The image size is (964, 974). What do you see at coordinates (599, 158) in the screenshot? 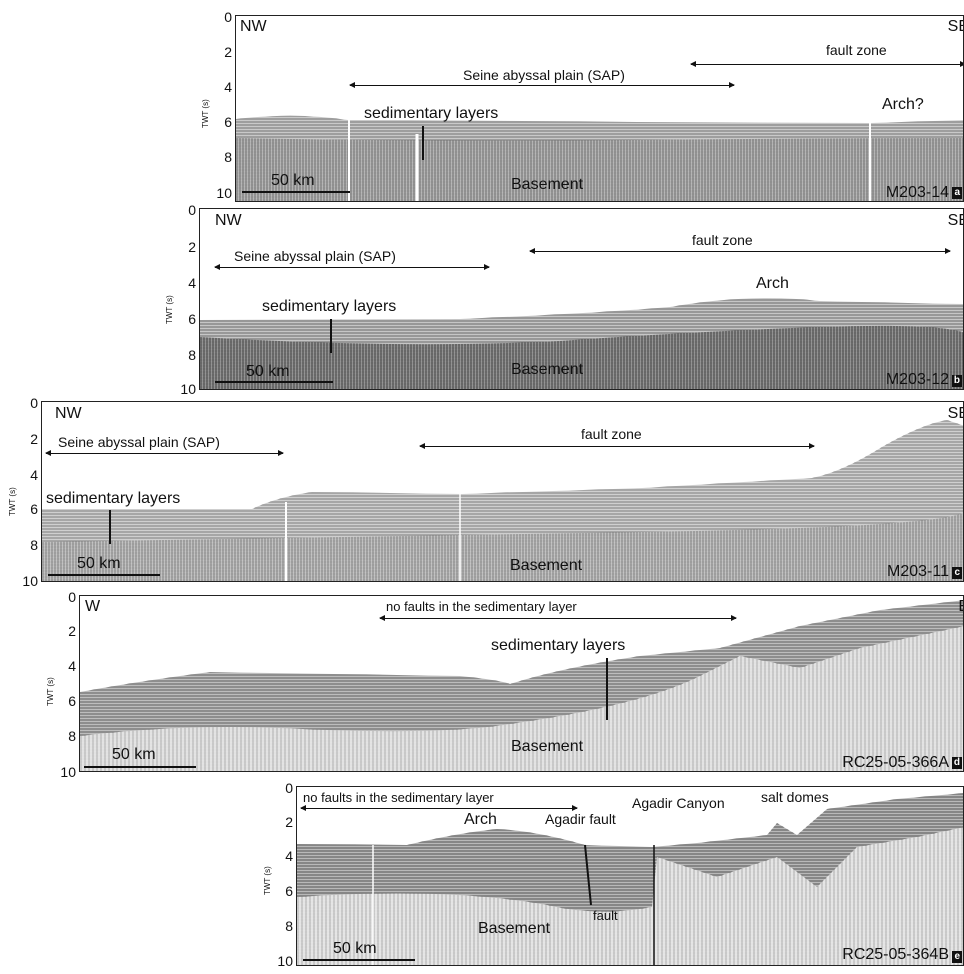
I see `seismic-section-a` at bounding box center [599, 158].